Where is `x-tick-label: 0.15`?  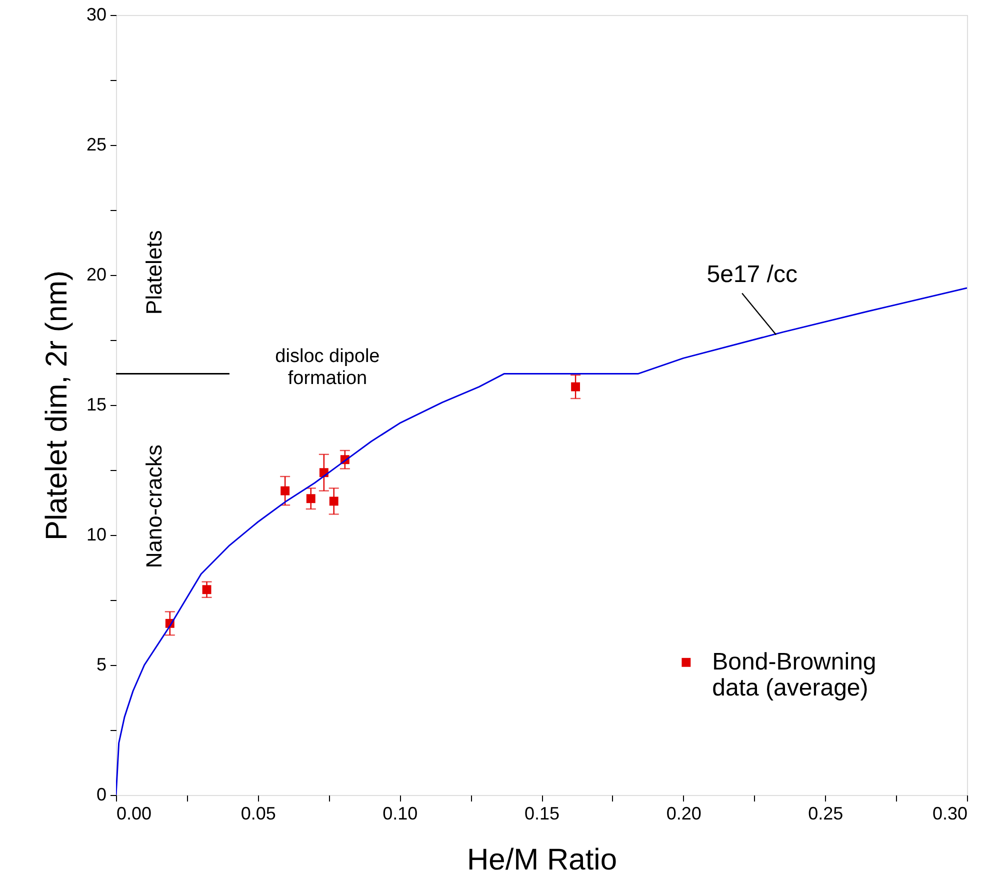
x-tick-label: 0.15 is located at coordinates (542, 814).